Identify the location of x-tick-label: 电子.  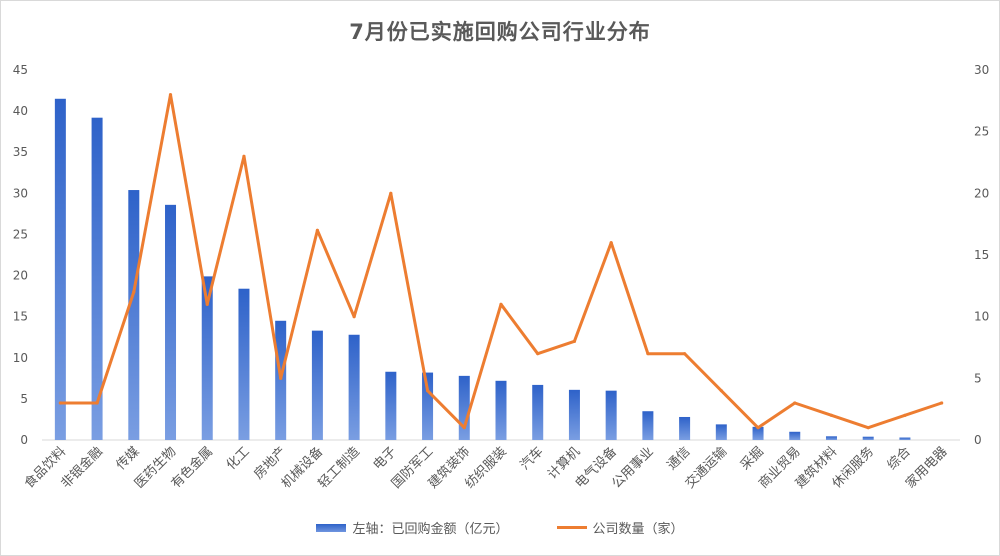
(385, 458).